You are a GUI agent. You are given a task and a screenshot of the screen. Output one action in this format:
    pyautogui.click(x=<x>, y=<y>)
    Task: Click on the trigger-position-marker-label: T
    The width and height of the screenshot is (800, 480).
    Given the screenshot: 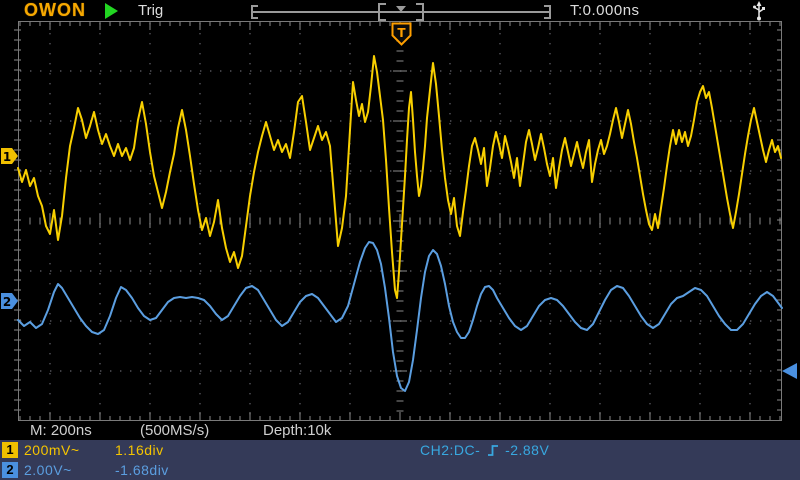 What is the action you would take?
    pyautogui.click(x=401, y=33)
    